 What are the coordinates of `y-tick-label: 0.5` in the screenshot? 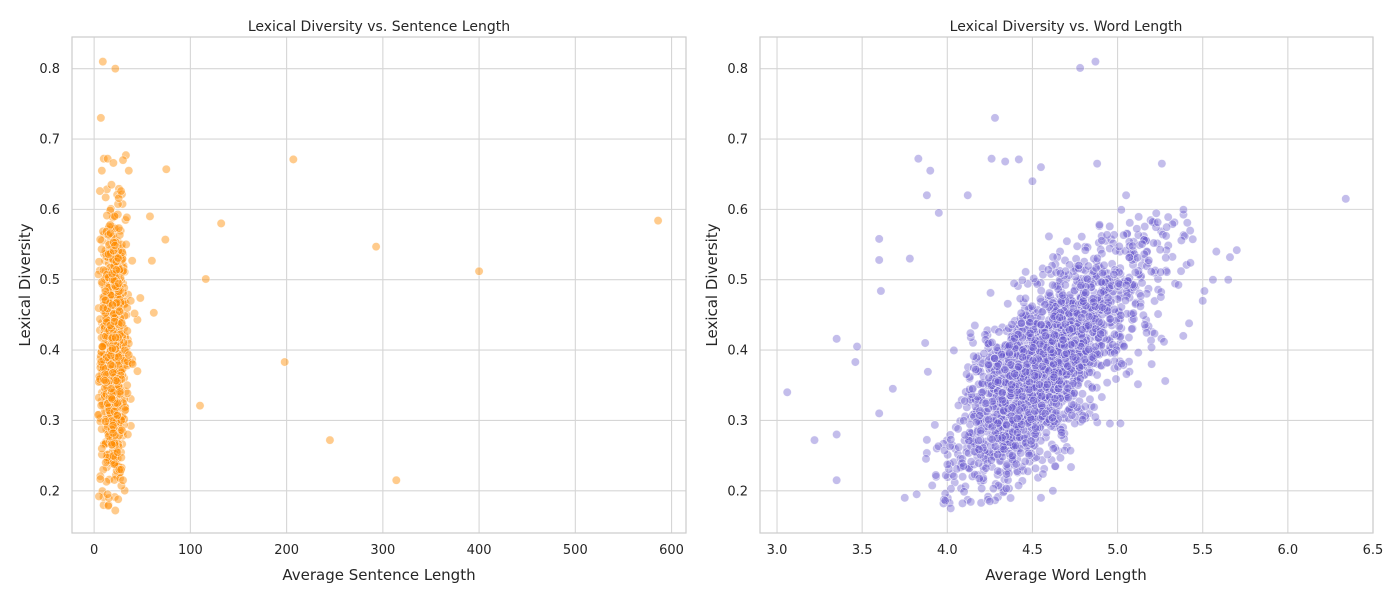 It's located at (49, 280).